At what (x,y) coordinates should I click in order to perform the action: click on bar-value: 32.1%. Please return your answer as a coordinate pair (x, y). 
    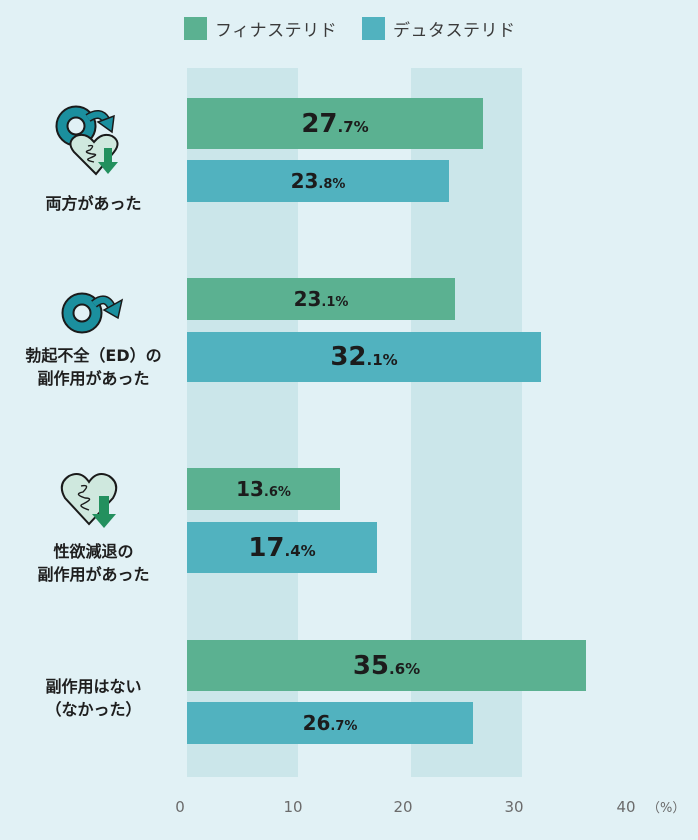
    Looking at the image, I should click on (364, 357).